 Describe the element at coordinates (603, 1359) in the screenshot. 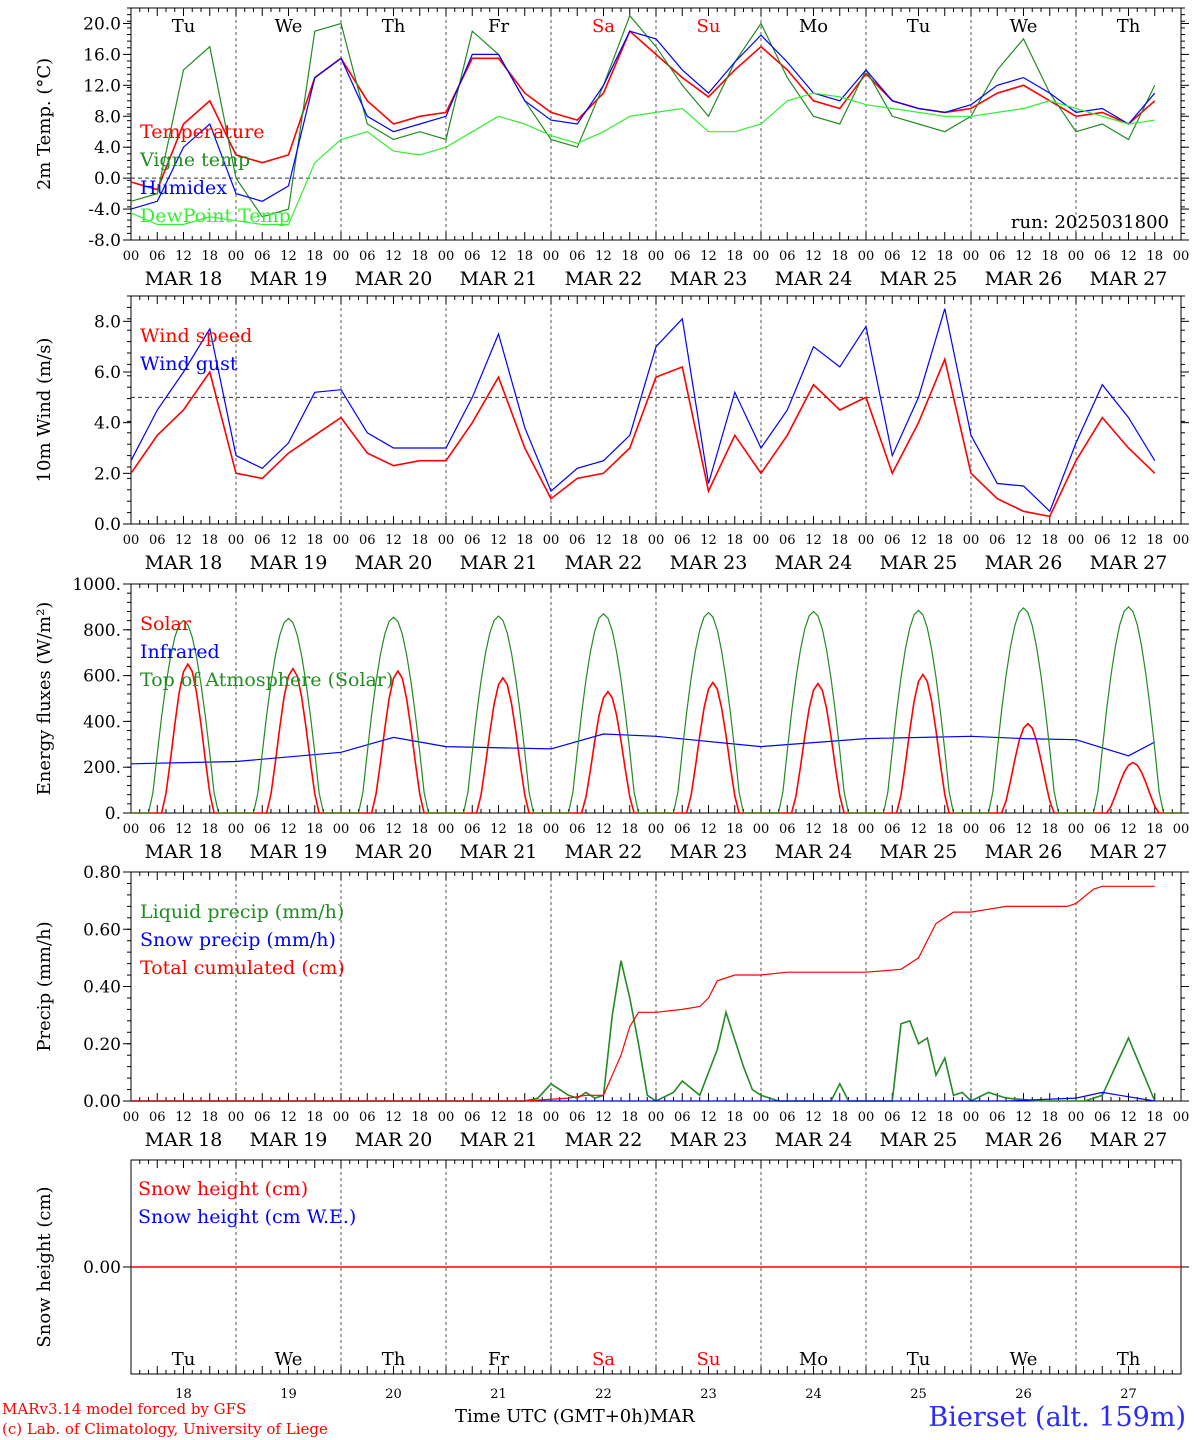

I see `day-name-bottom: Sa` at that location.